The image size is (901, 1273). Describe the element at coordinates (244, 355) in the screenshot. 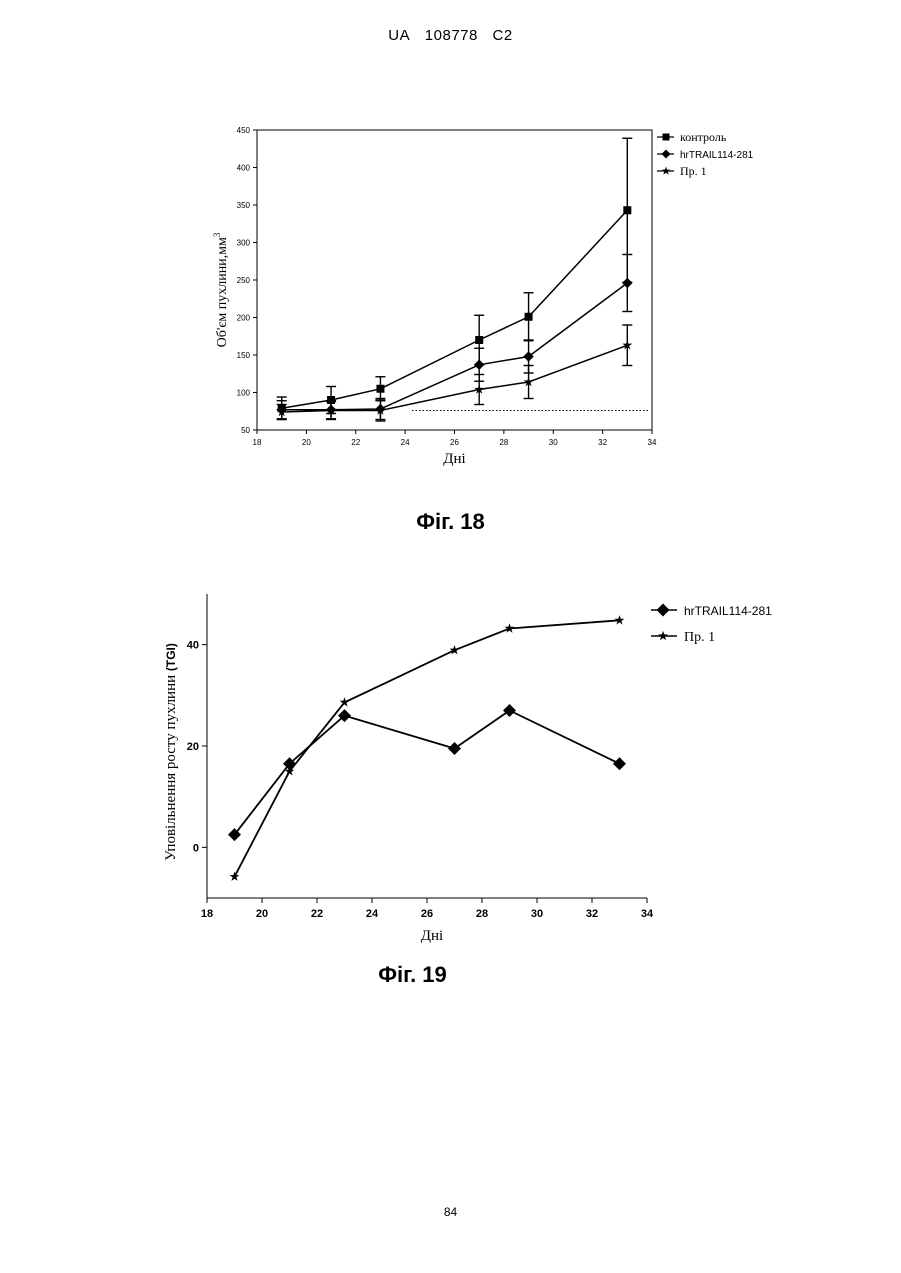

I see `y-tick-label: 150` at that location.